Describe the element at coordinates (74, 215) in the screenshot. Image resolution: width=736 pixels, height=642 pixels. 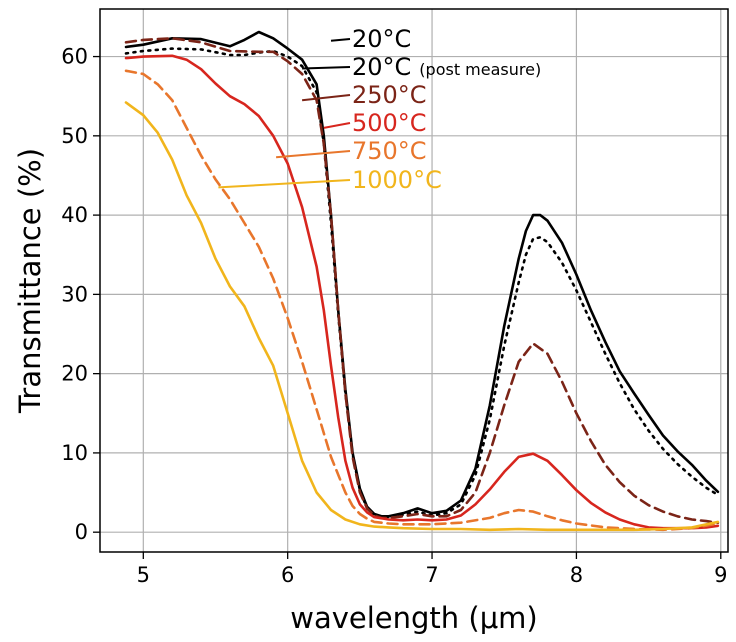
I see `y-tick-label: 40` at that location.